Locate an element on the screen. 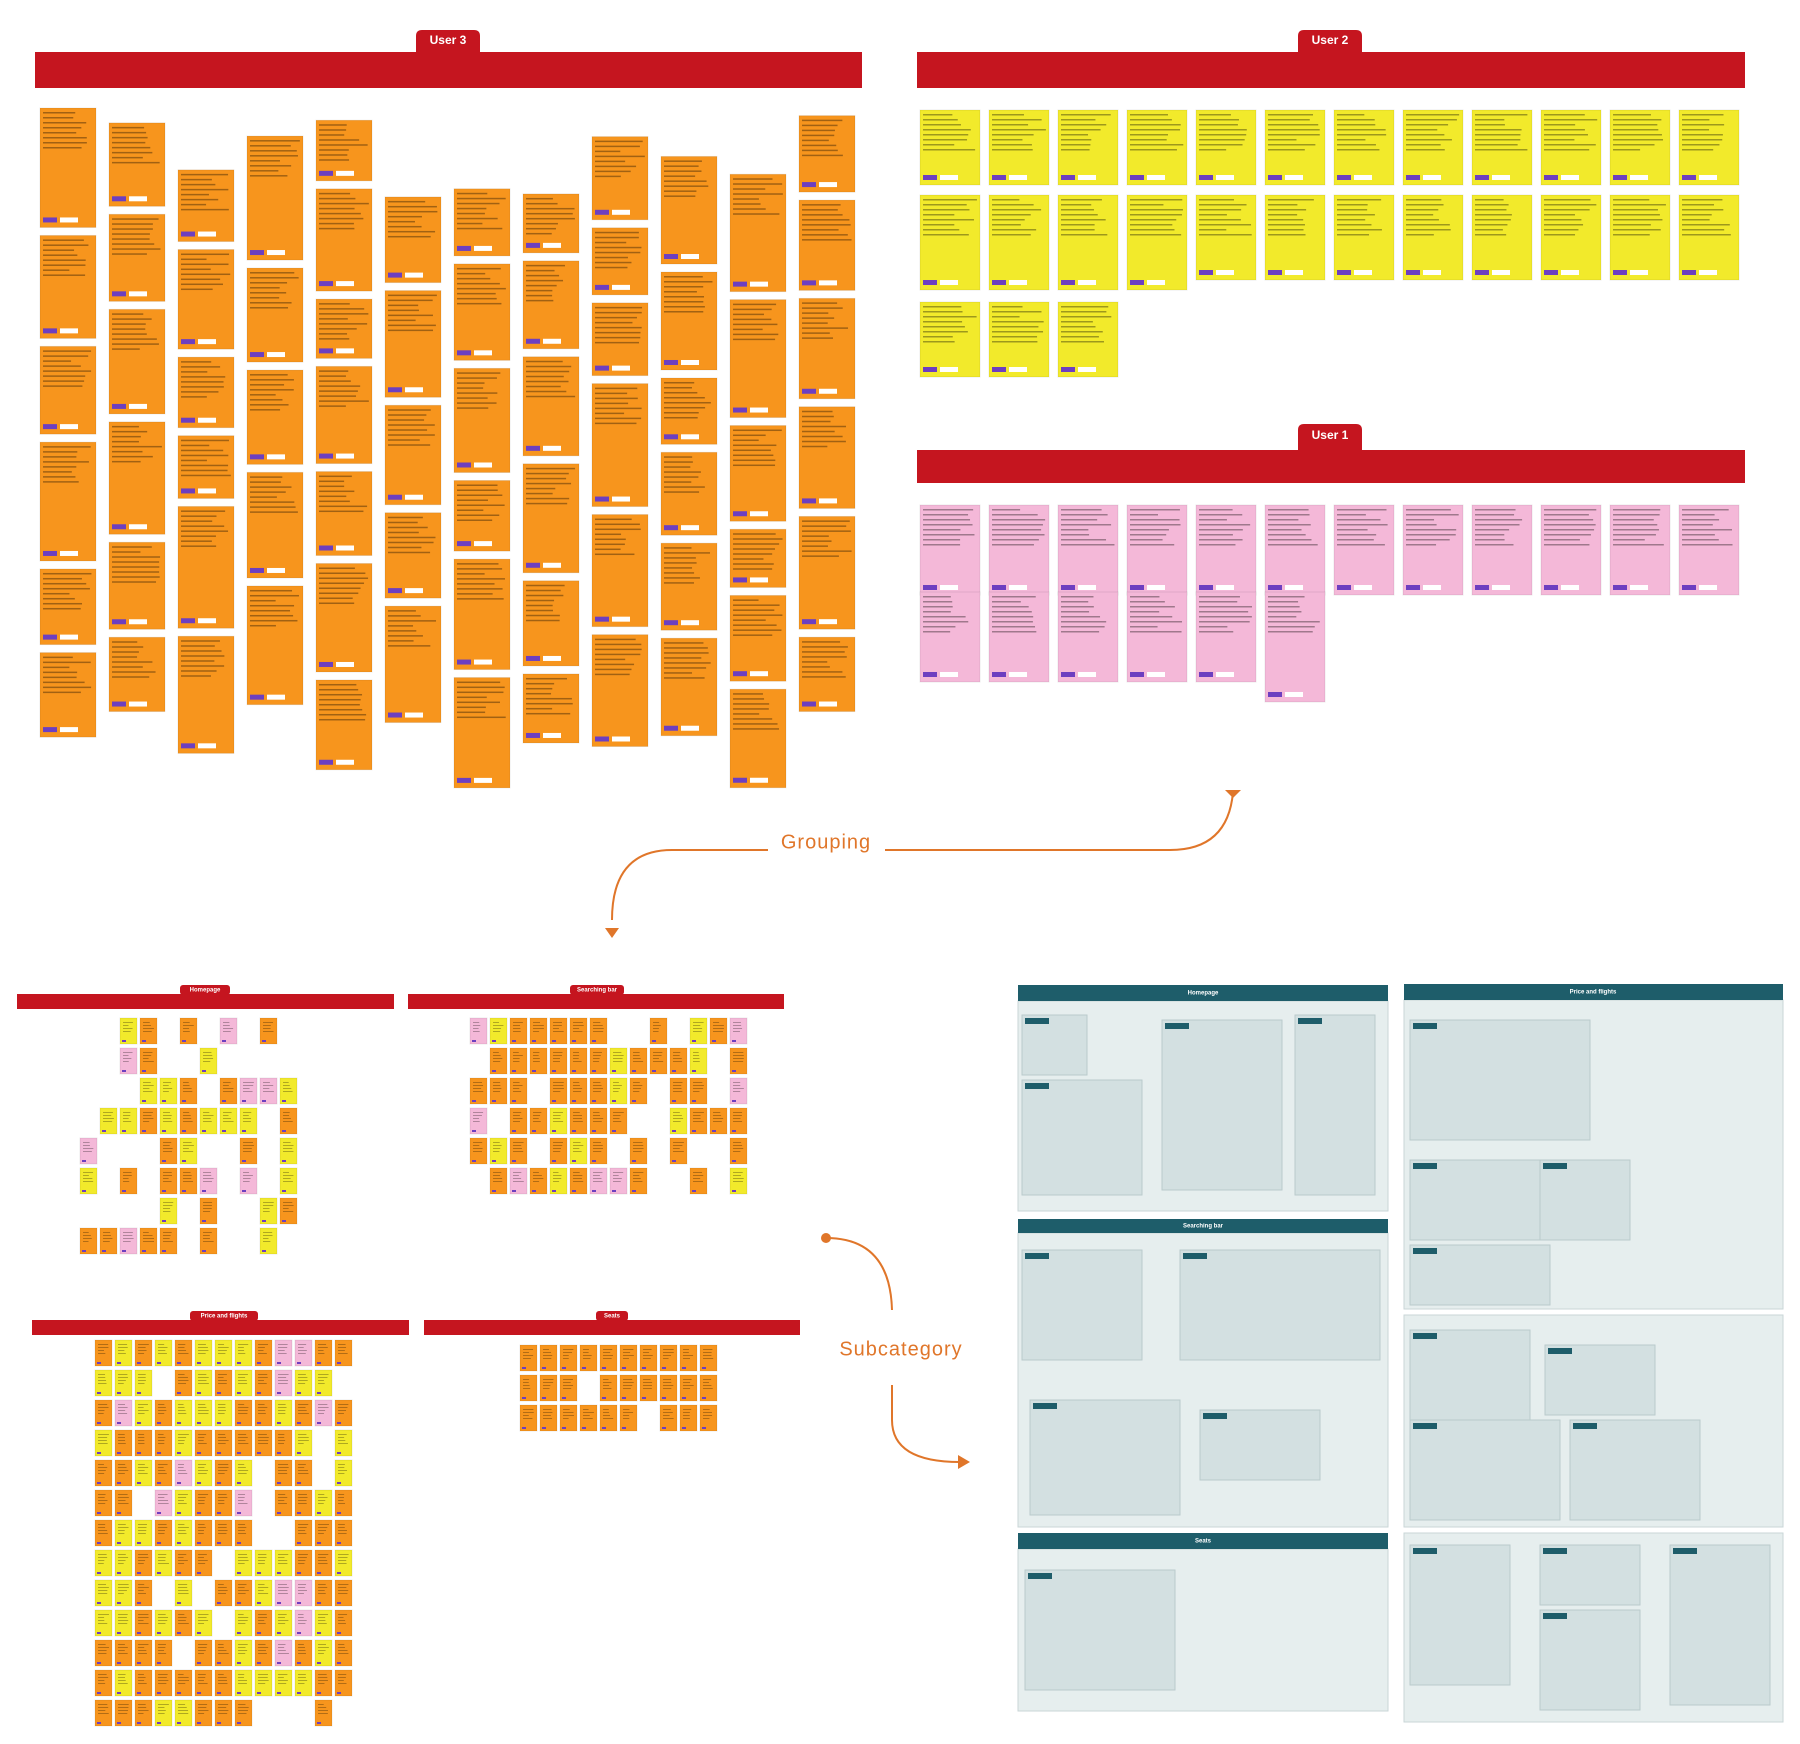 This screenshot has height=1744, width=1800. step-label: Grouping is located at coordinates (826, 842).